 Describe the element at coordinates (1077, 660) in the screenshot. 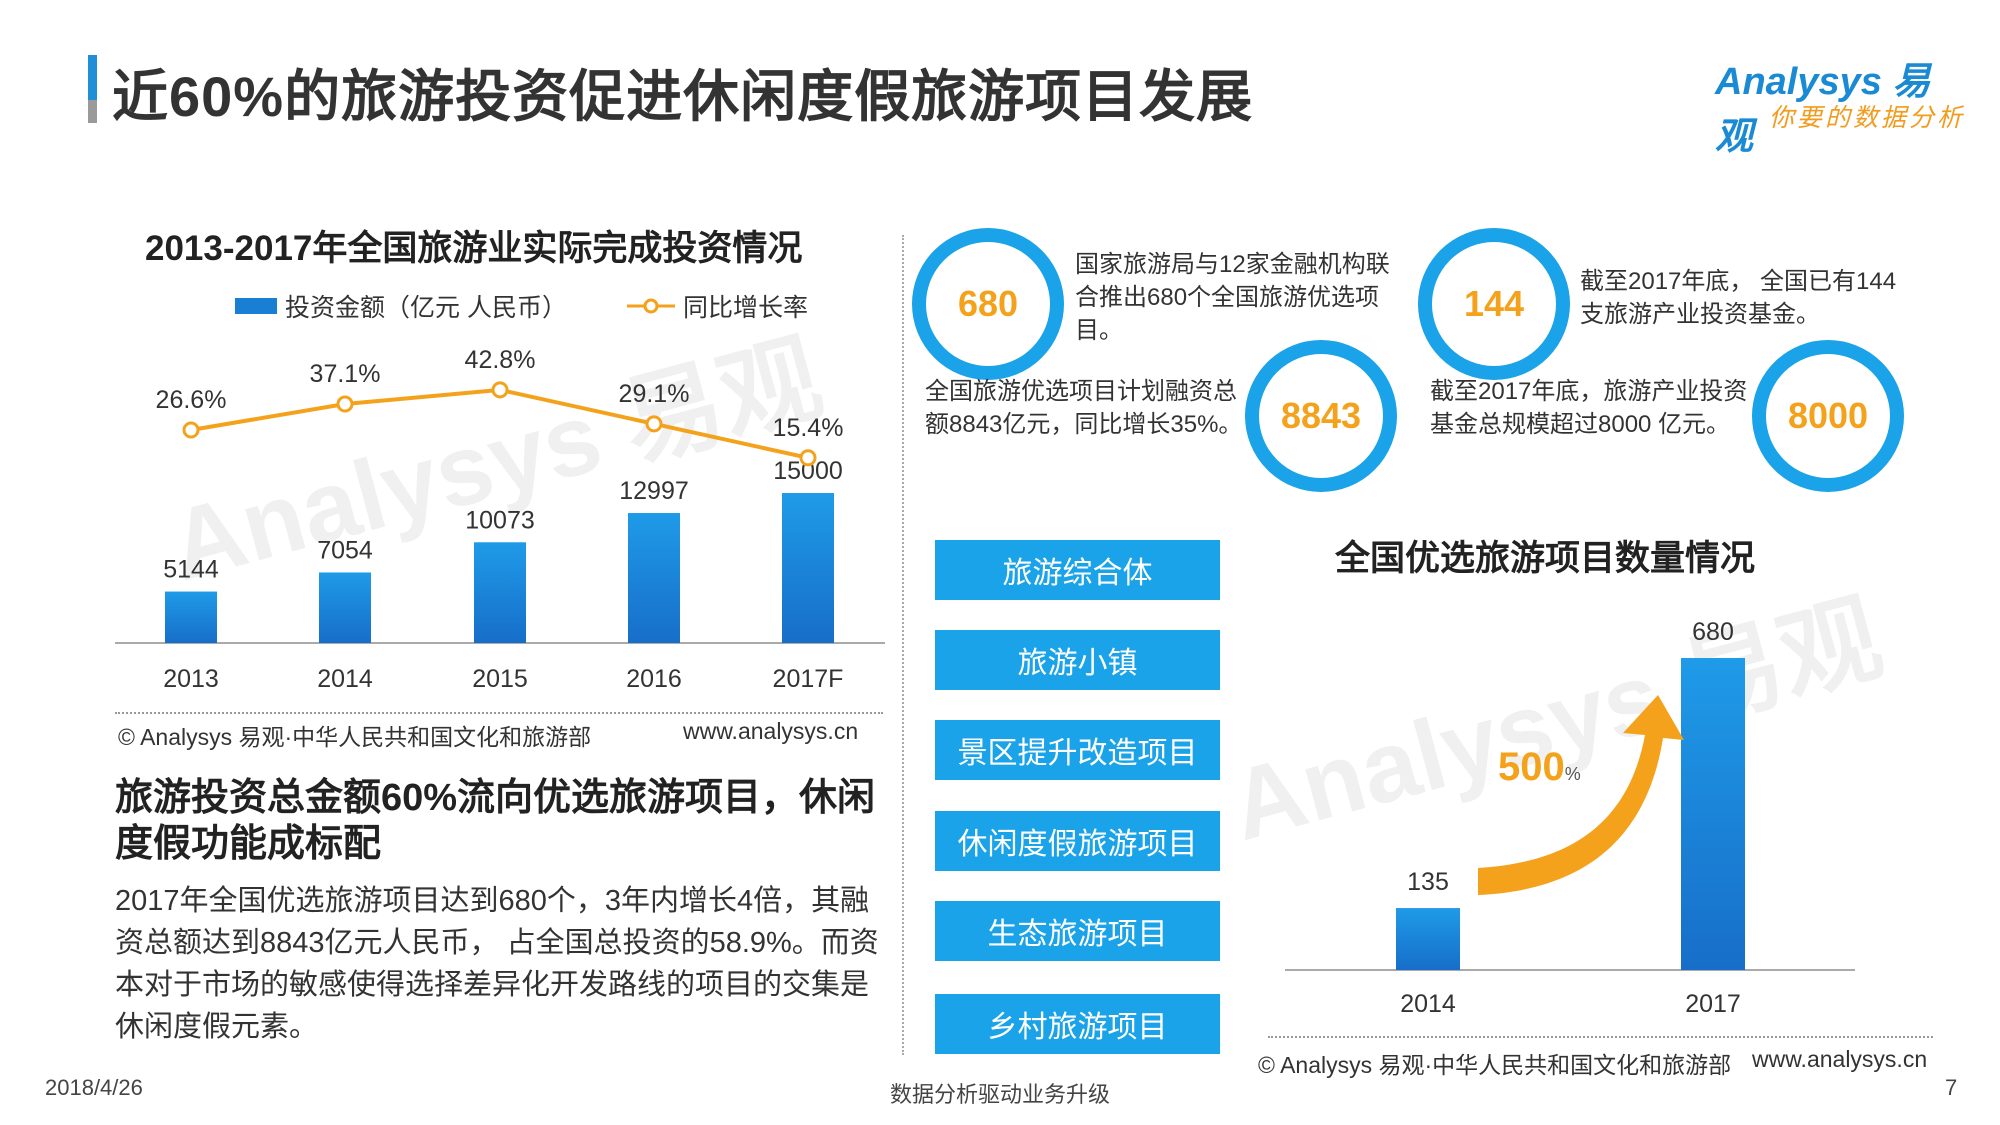

I see `category-box-tourism-town: 旅游小镇` at that location.